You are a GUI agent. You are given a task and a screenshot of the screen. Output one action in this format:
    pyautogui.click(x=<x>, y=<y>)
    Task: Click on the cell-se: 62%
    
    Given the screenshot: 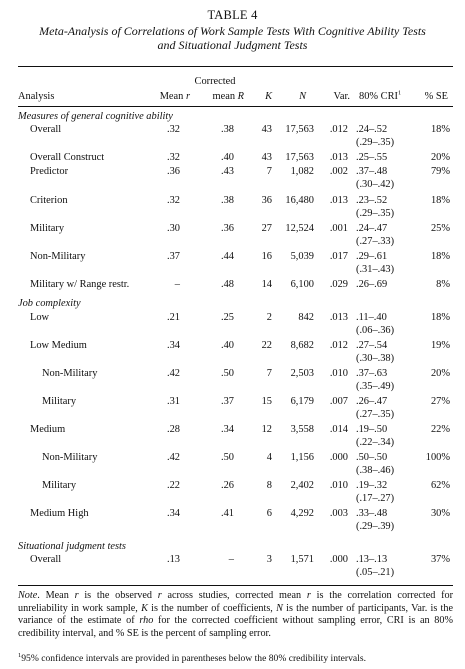 What is the action you would take?
    pyautogui.click(x=440, y=485)
    